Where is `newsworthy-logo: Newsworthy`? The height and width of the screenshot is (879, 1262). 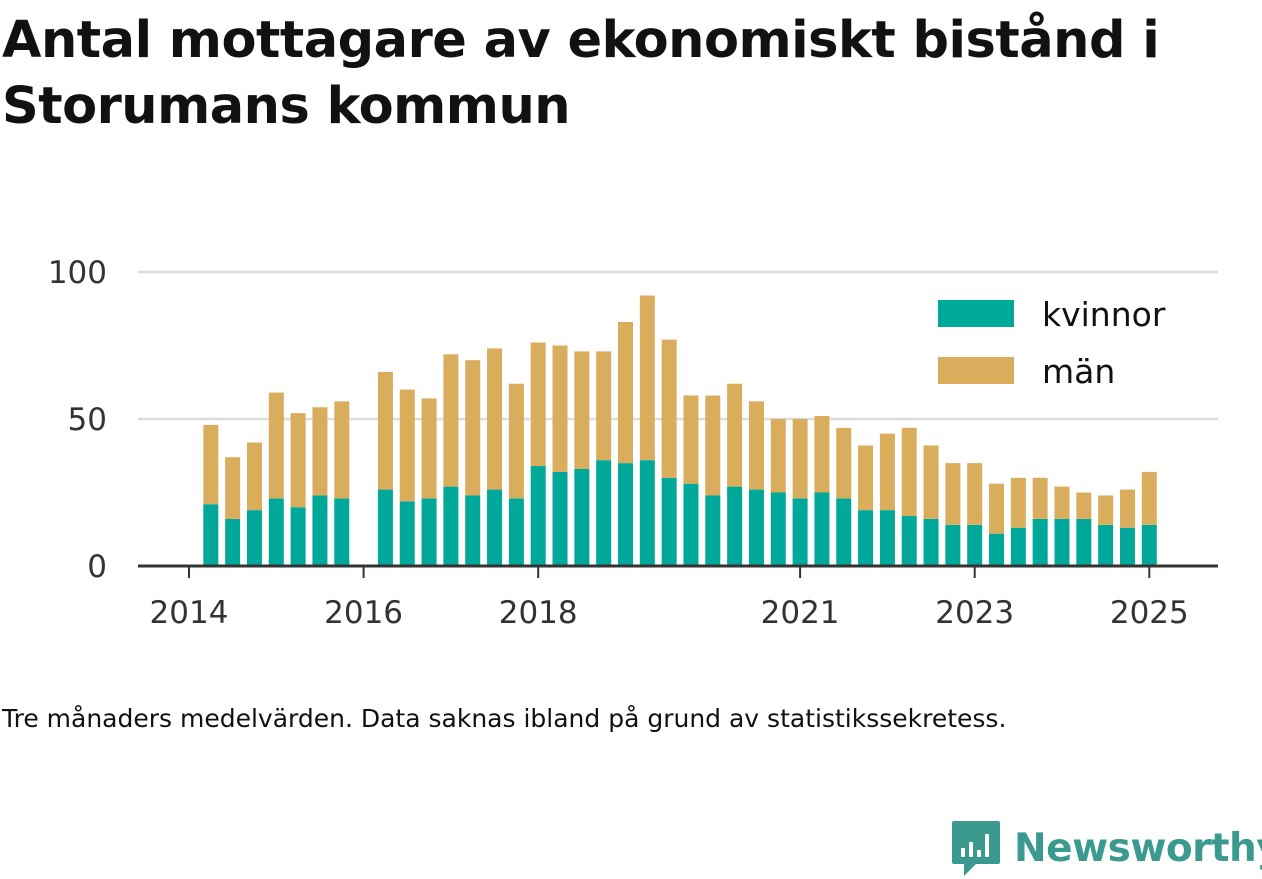
newsworthy-logo: Newsworthy is located at coordinates (1106, 848).